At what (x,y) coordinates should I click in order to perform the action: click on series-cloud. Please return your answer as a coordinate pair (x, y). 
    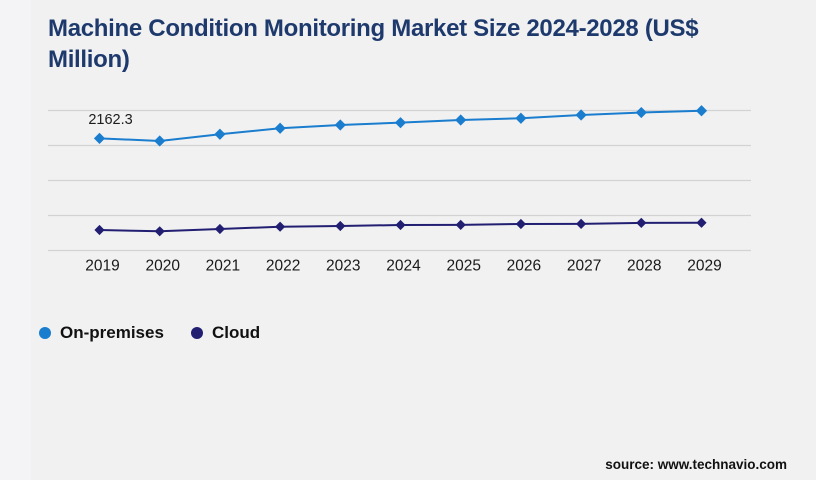
    Looking at the image, I should click on (400, 227).